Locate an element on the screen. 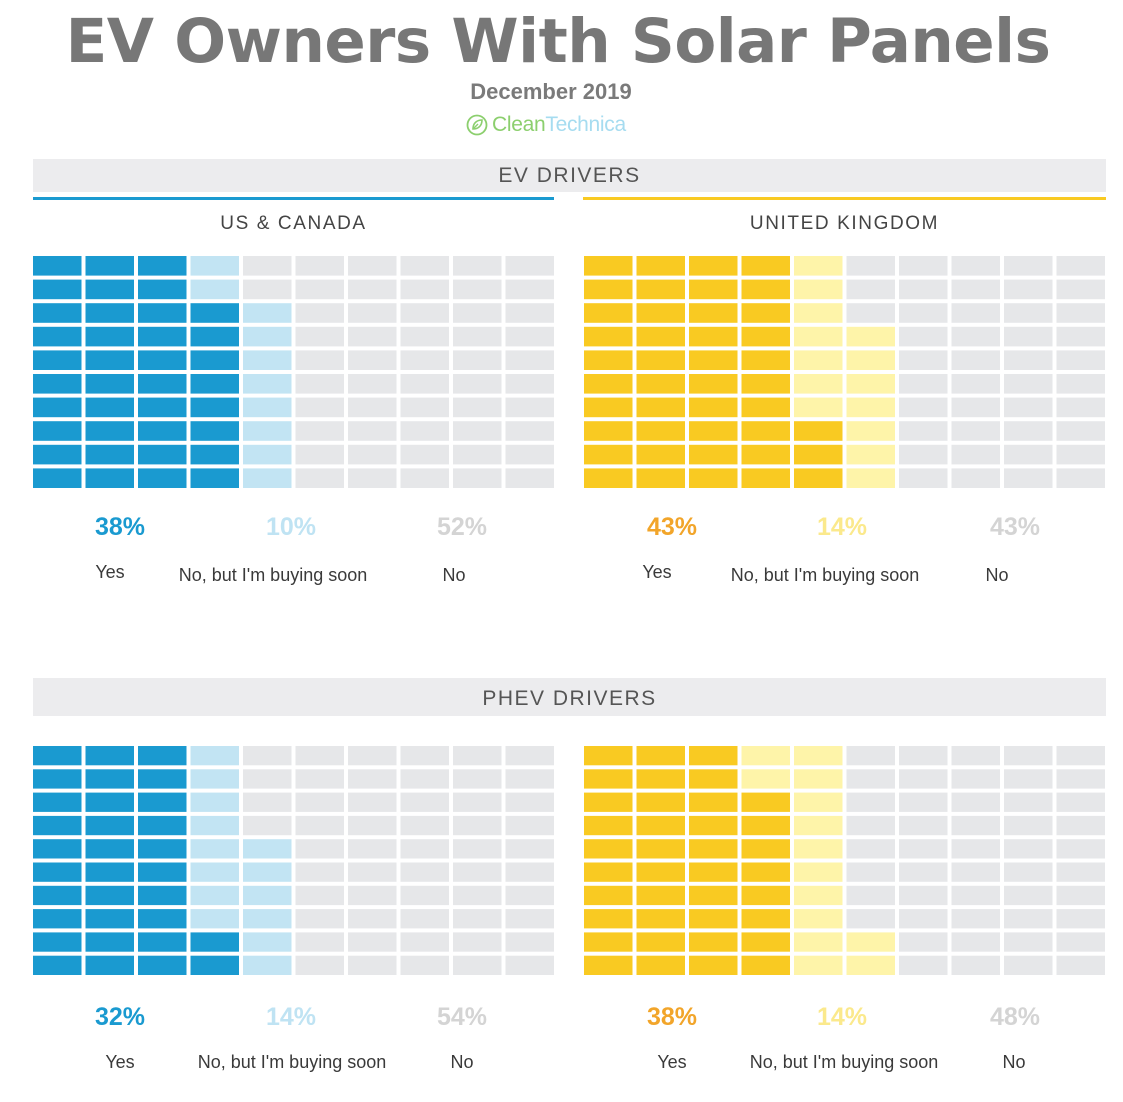 This screenshot has width=1123, height=1102. pct-soon-ev-uk: 14% is located at coordinates (842, 527).